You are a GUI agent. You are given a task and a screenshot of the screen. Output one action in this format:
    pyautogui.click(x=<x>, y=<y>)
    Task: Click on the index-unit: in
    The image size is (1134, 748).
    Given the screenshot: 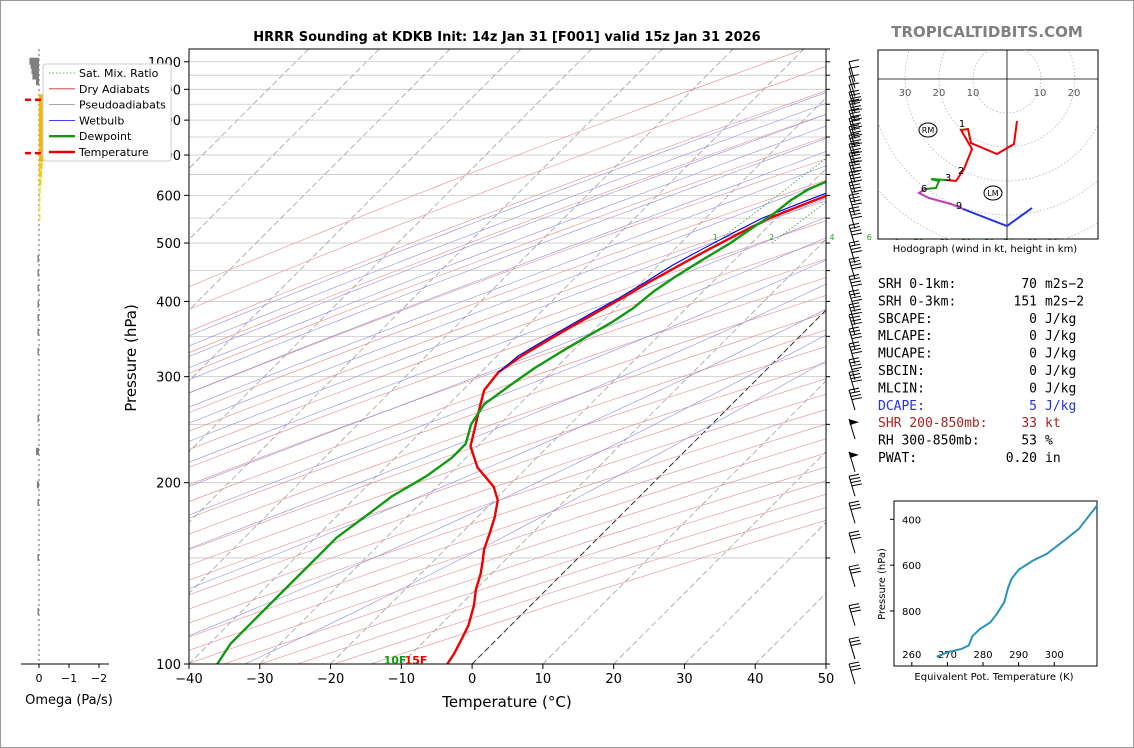 What is the action you would take?
    pyautogui.click(x=1053, y=458)
    